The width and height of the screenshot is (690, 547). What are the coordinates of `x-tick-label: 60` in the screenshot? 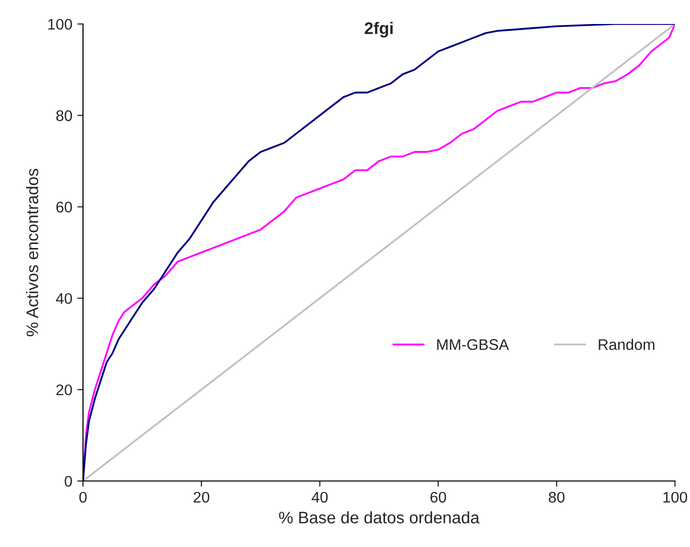 It's located at (438, 497).